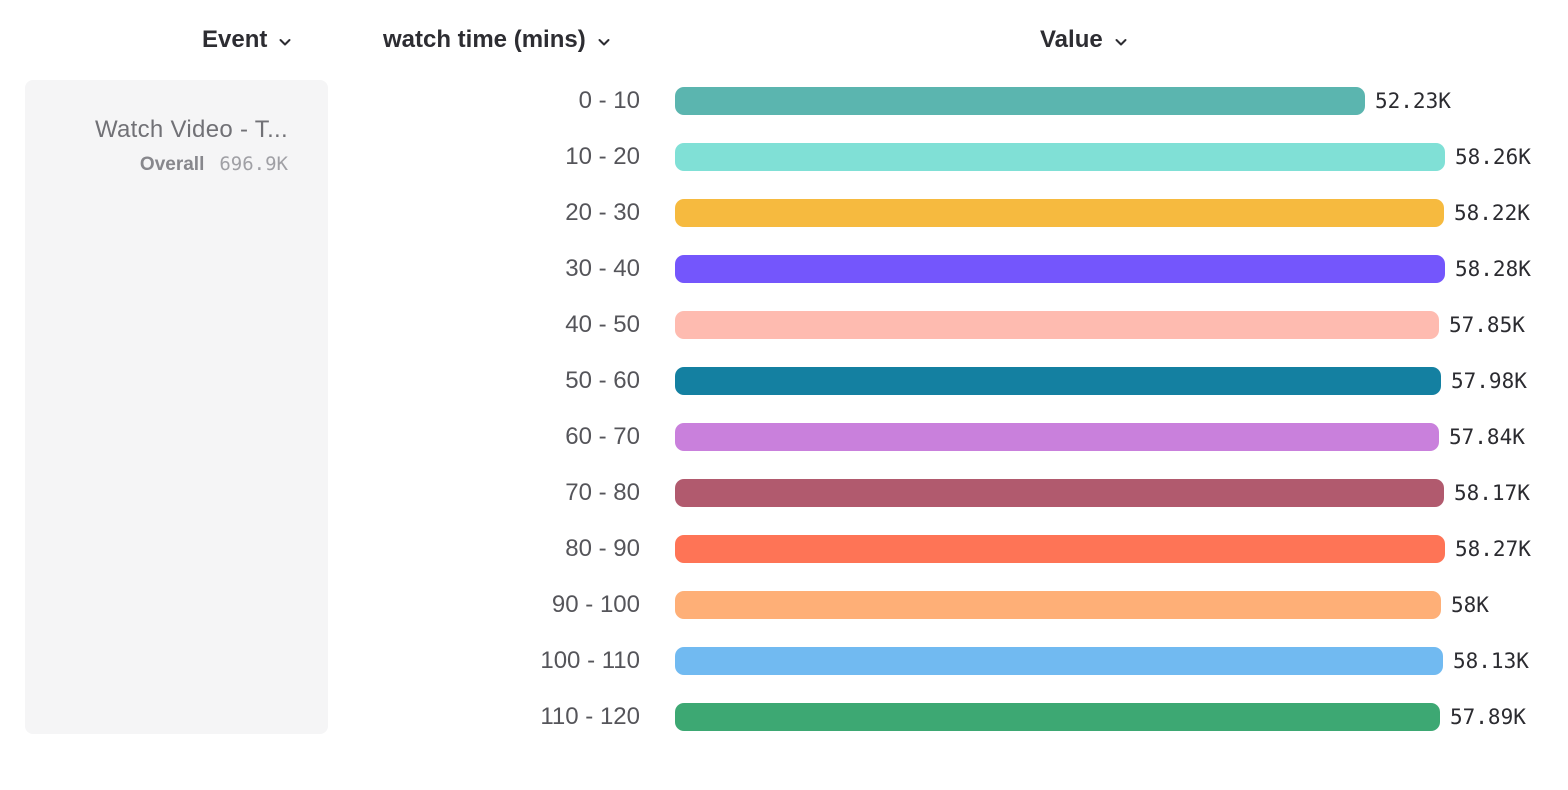  What do you see at coordinates (1470, 605) in the screenshot?
I see `bar-value: 58K` at bounding box center [1470, 605].